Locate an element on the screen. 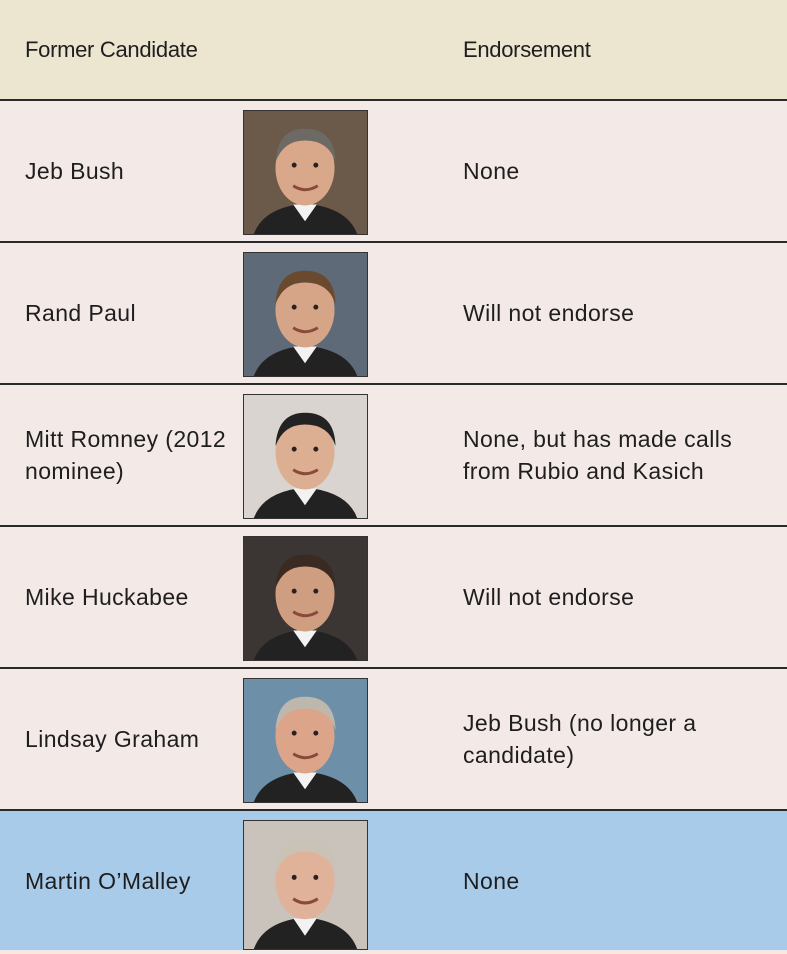 The height and width of the screenshot is (954, 787). candidate-name: Lindsay Graham is located at coordinates (112, 739).